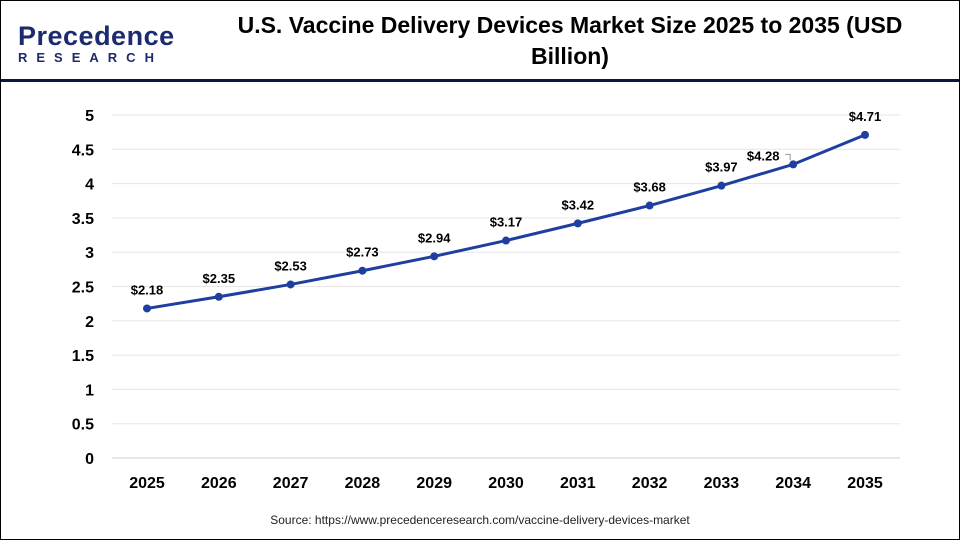 The image size is (960, 540). Describe the element at coordinates (721, 167) in the screenshot. I see `data-label: $3.97` at that location.